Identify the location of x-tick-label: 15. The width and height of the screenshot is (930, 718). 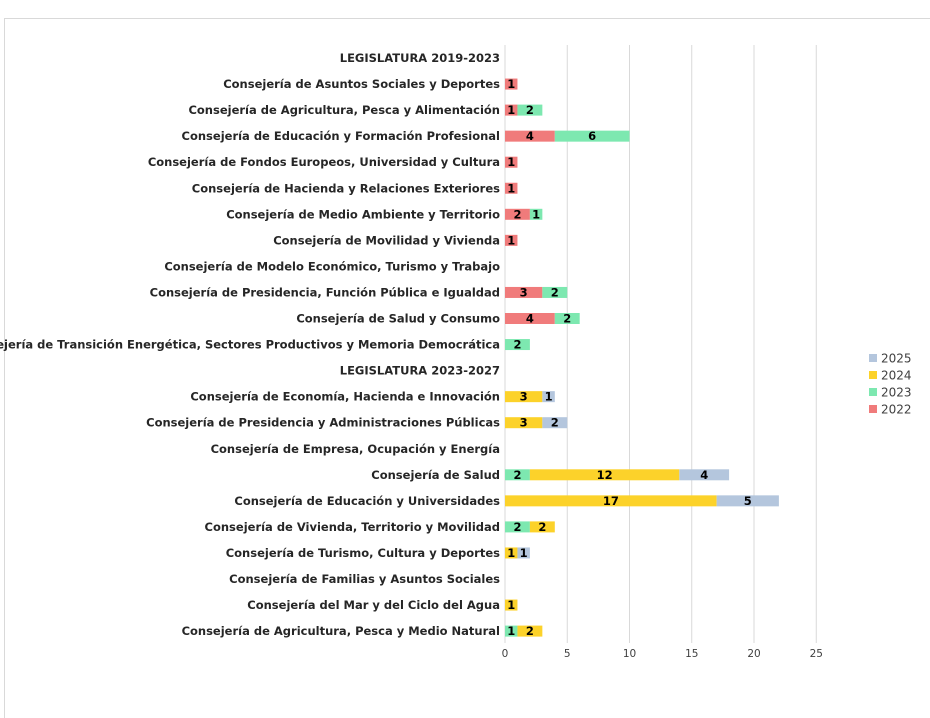
(691, 654).